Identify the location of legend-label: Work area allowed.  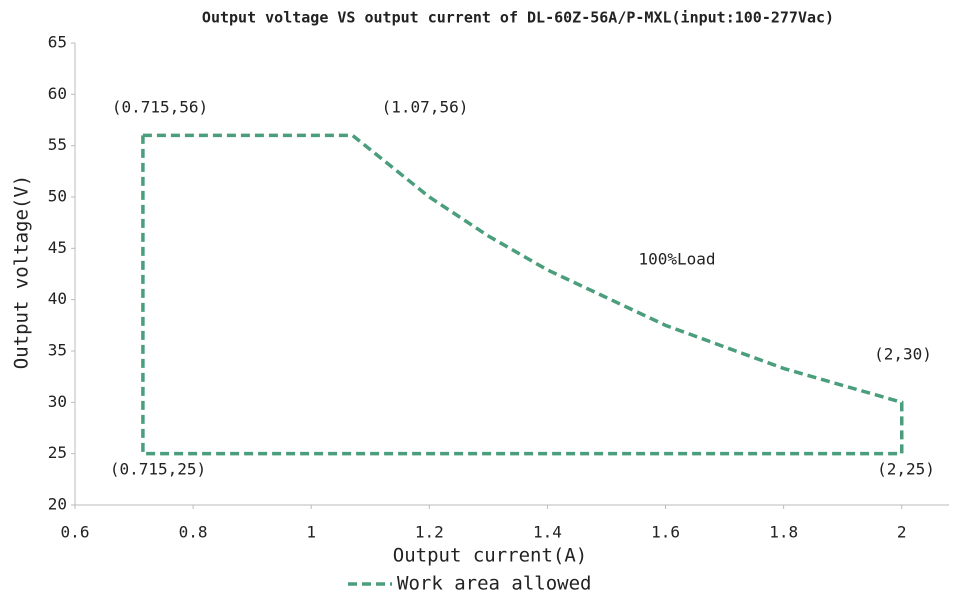
(494, 584).